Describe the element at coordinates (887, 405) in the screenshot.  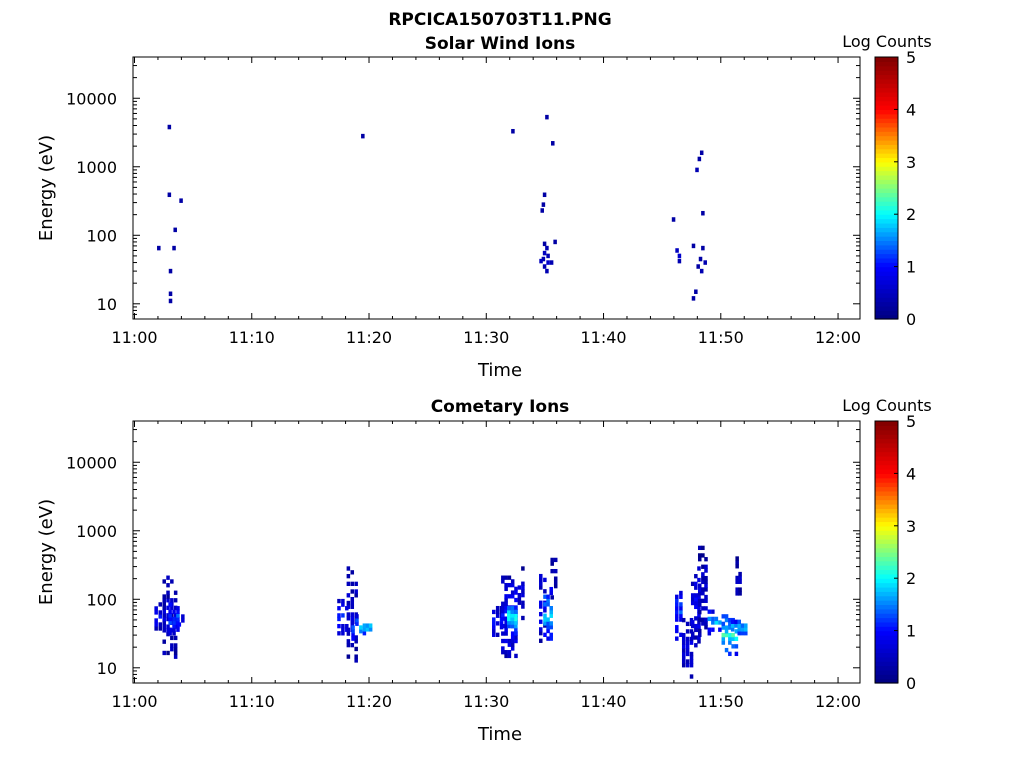
I see `colorbar-label: Log Counts` at that location.